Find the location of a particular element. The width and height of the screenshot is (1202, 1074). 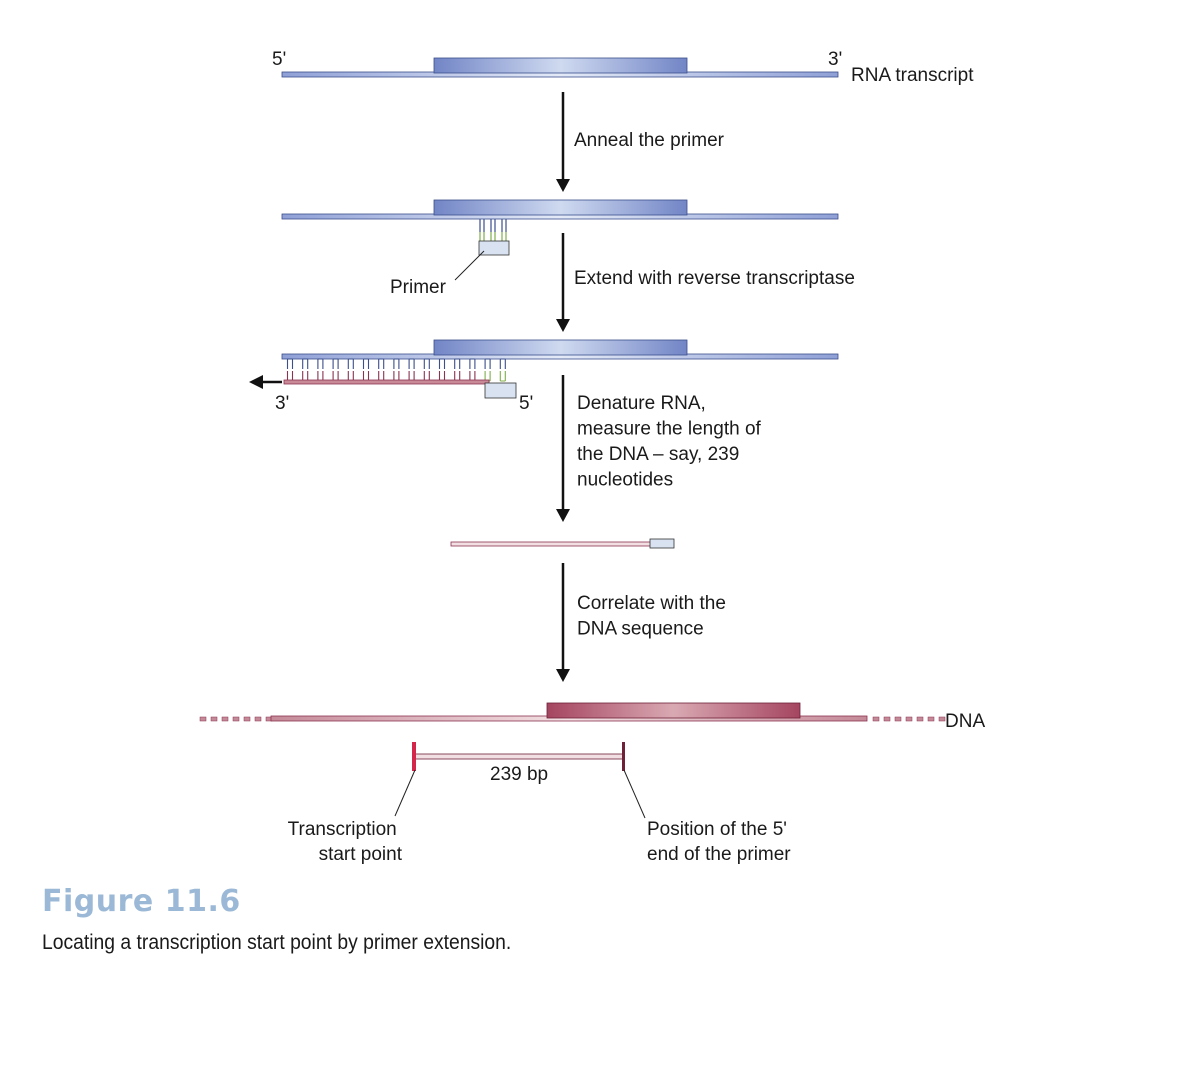

arrow-correlate: Correlate with the DNA sequence is located at coordinates (643, 622).